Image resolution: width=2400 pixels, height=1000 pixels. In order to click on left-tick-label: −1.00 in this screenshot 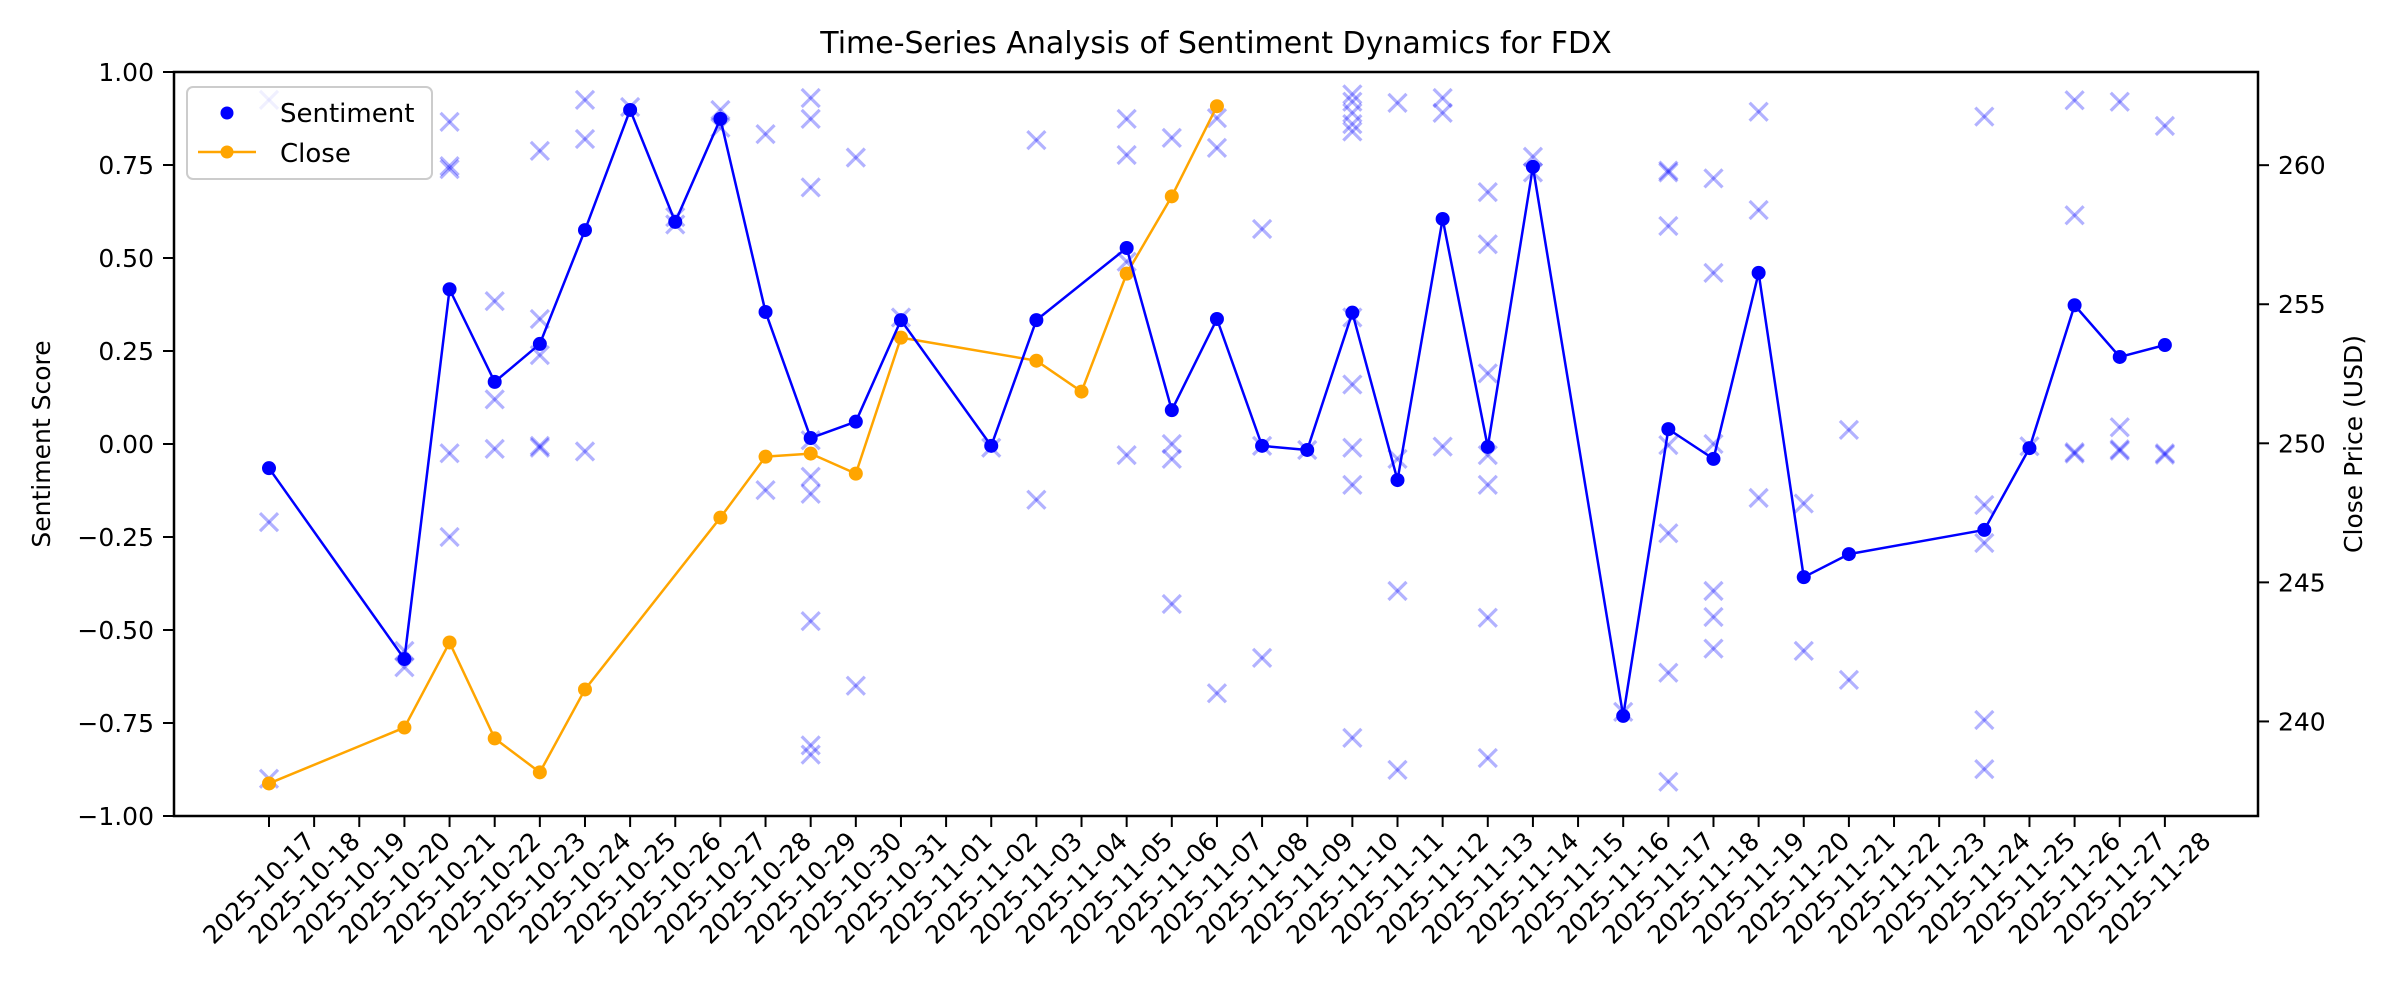, I will do `click(115, 816)`.